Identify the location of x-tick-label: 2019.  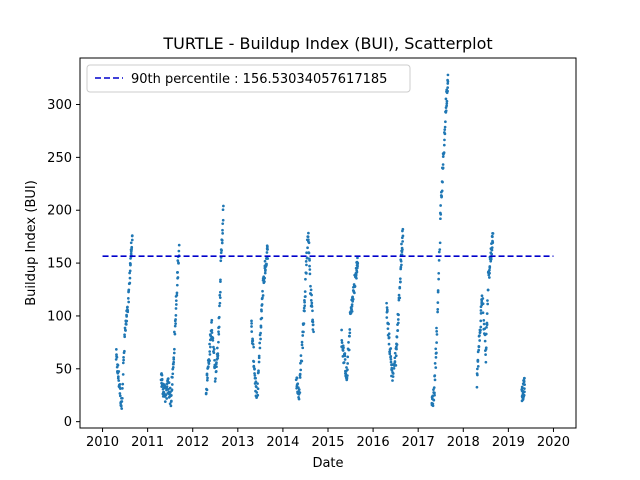
(508, 442).